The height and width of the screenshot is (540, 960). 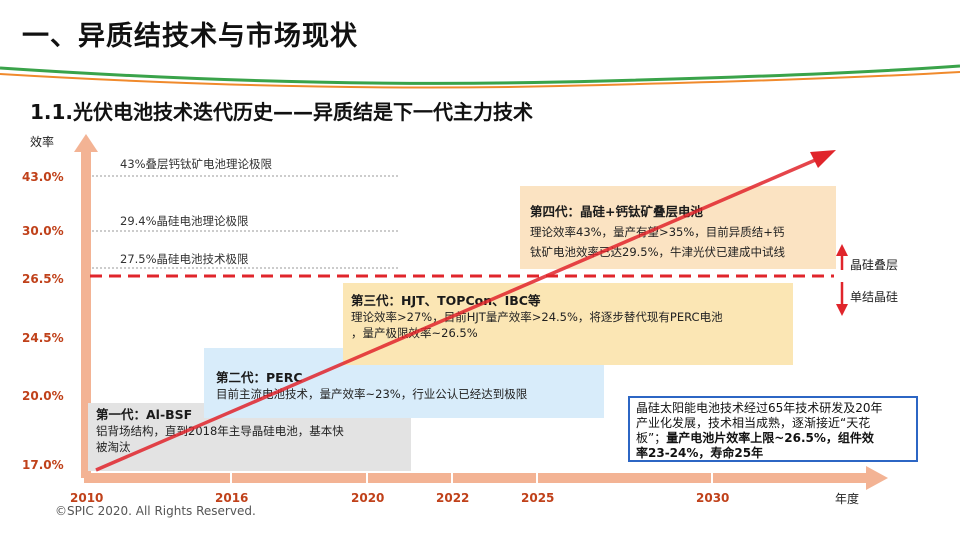 I want to click on page-title: 一、异质结技术与市场现状, so click(x=190, y=36).